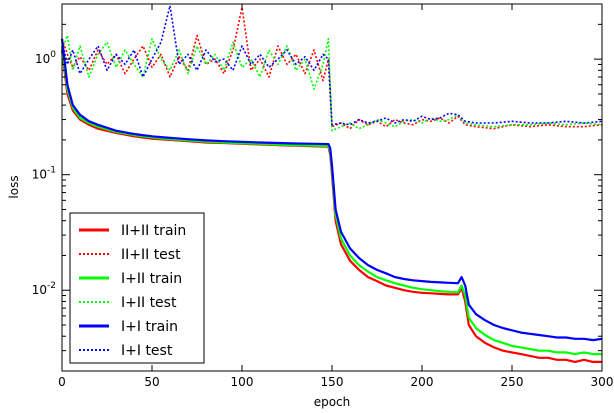 Image resolution: width=614 pixels, height=413 pixels. Describe the element at coordinates (151, 255) in the screenshot. I see `legend-label-1: II+II test` at that location.